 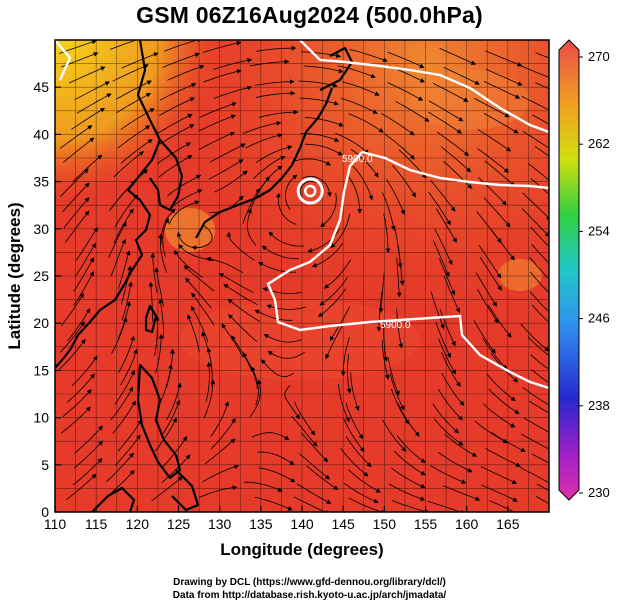 What do you see at coordinates (45, 465) in the screenshot?
I see `y-tick-label: 5` at bounding box center [45, 465].